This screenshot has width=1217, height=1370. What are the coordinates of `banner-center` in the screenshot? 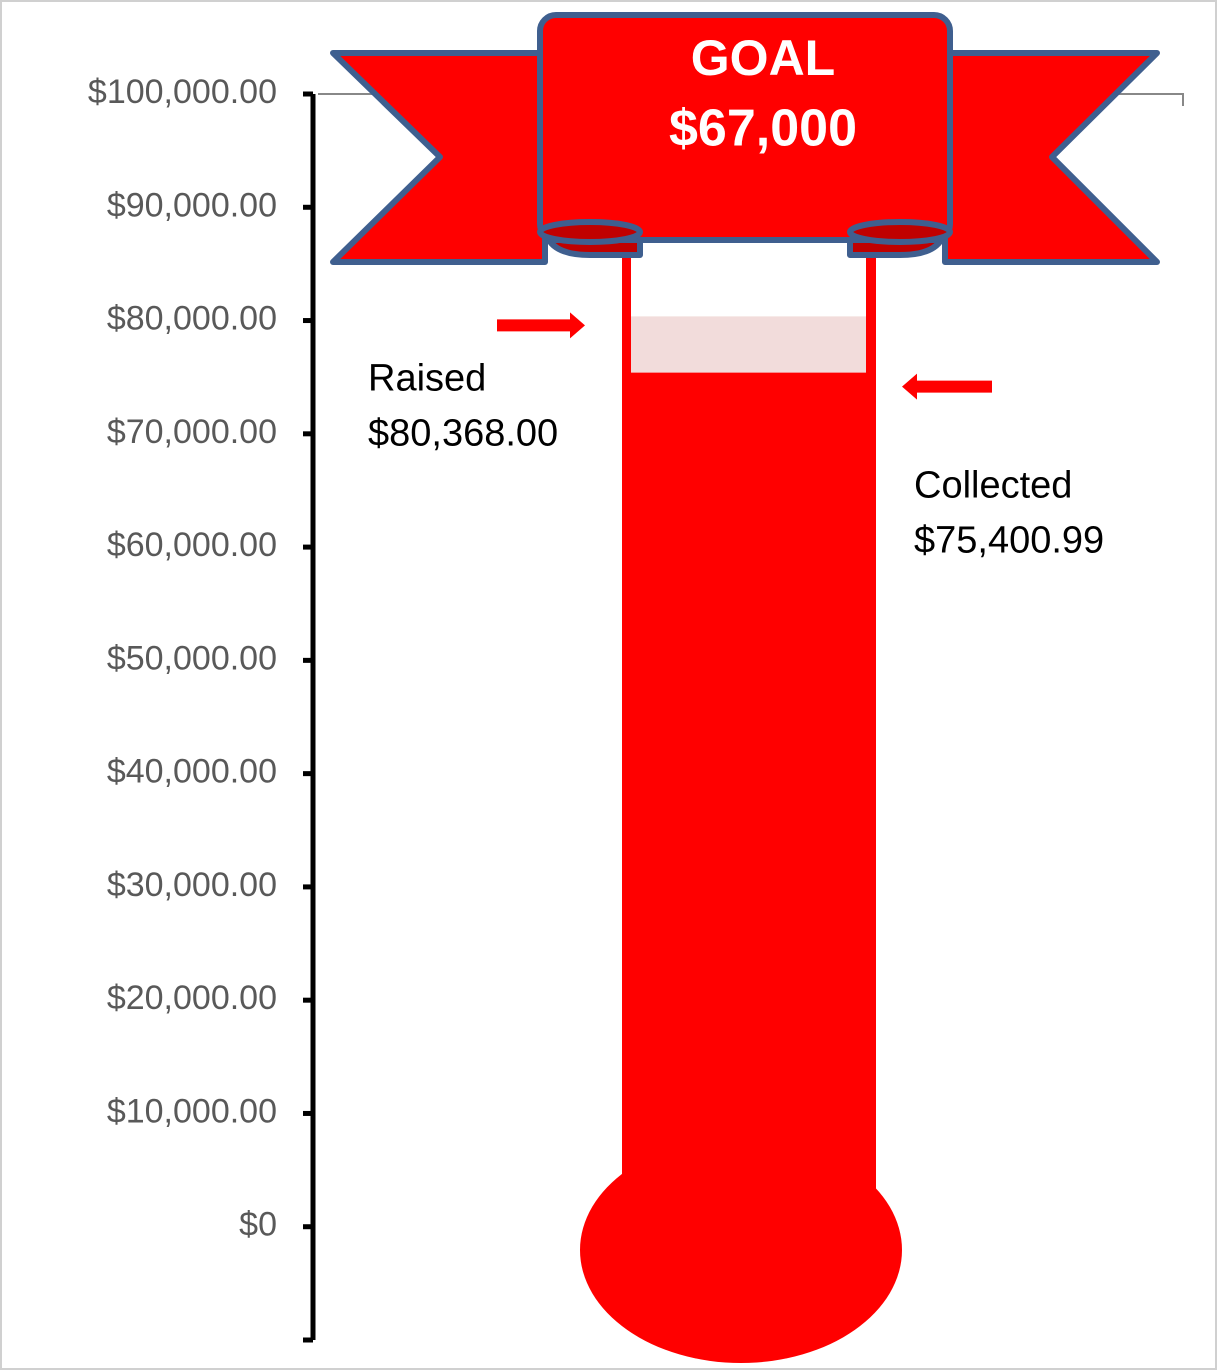 It's located at (745, 127).